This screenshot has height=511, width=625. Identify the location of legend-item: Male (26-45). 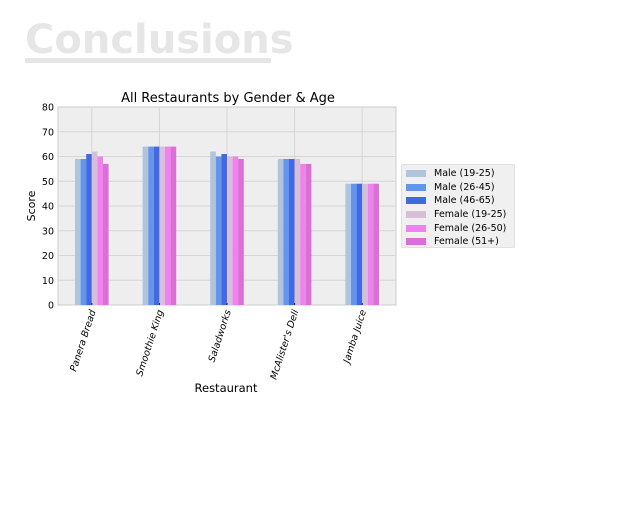
(458, 188).